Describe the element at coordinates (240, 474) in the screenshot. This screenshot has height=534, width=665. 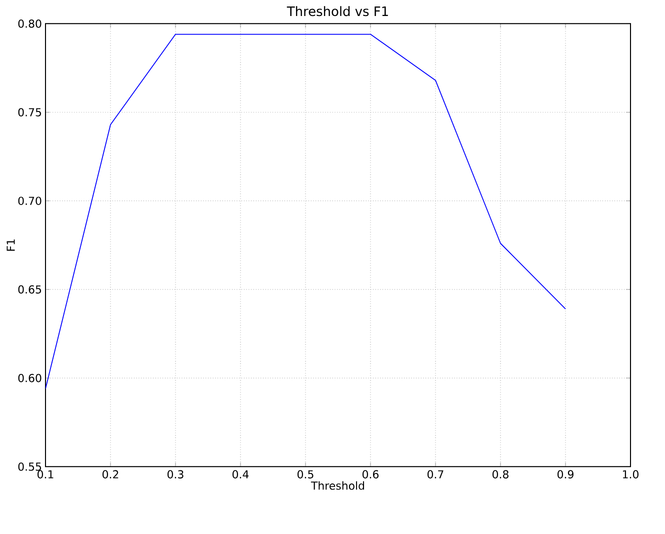
I see `x-tick-label: 0.4` at that location.